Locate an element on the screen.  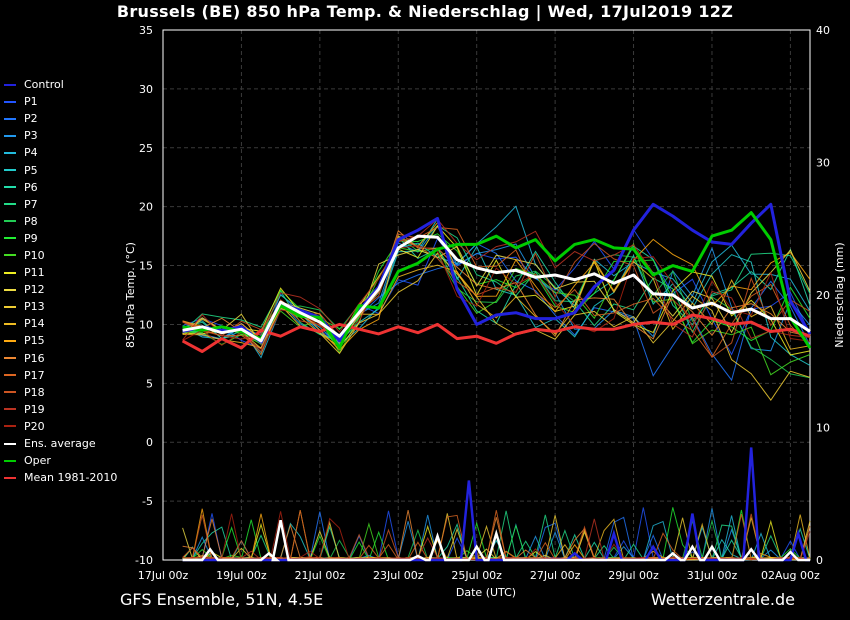
y-tick-label: 5 is located at coordinates (149, 383).